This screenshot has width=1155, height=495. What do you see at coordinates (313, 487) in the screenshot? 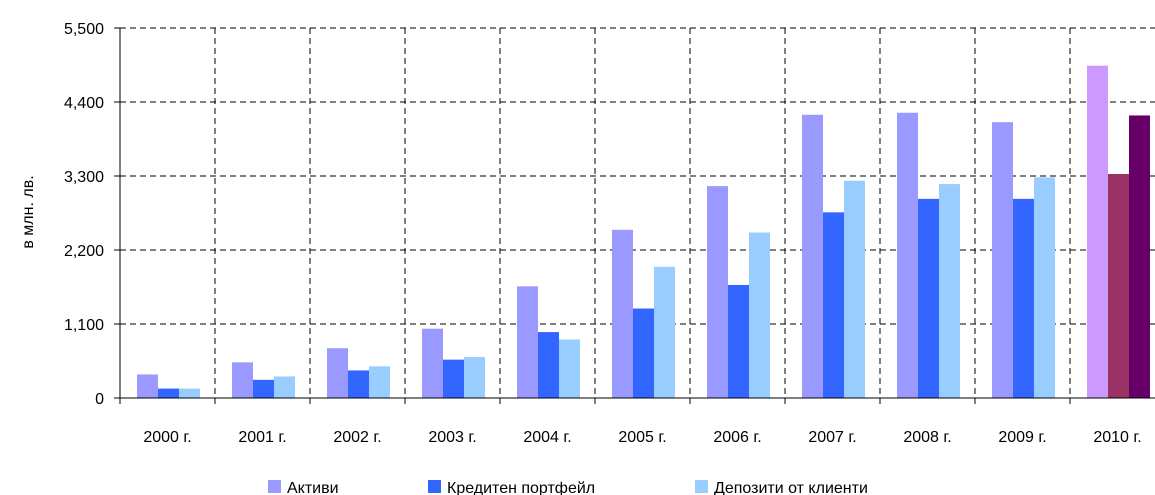
I see `legend-label: Активи` at bounding box center [313, 487].